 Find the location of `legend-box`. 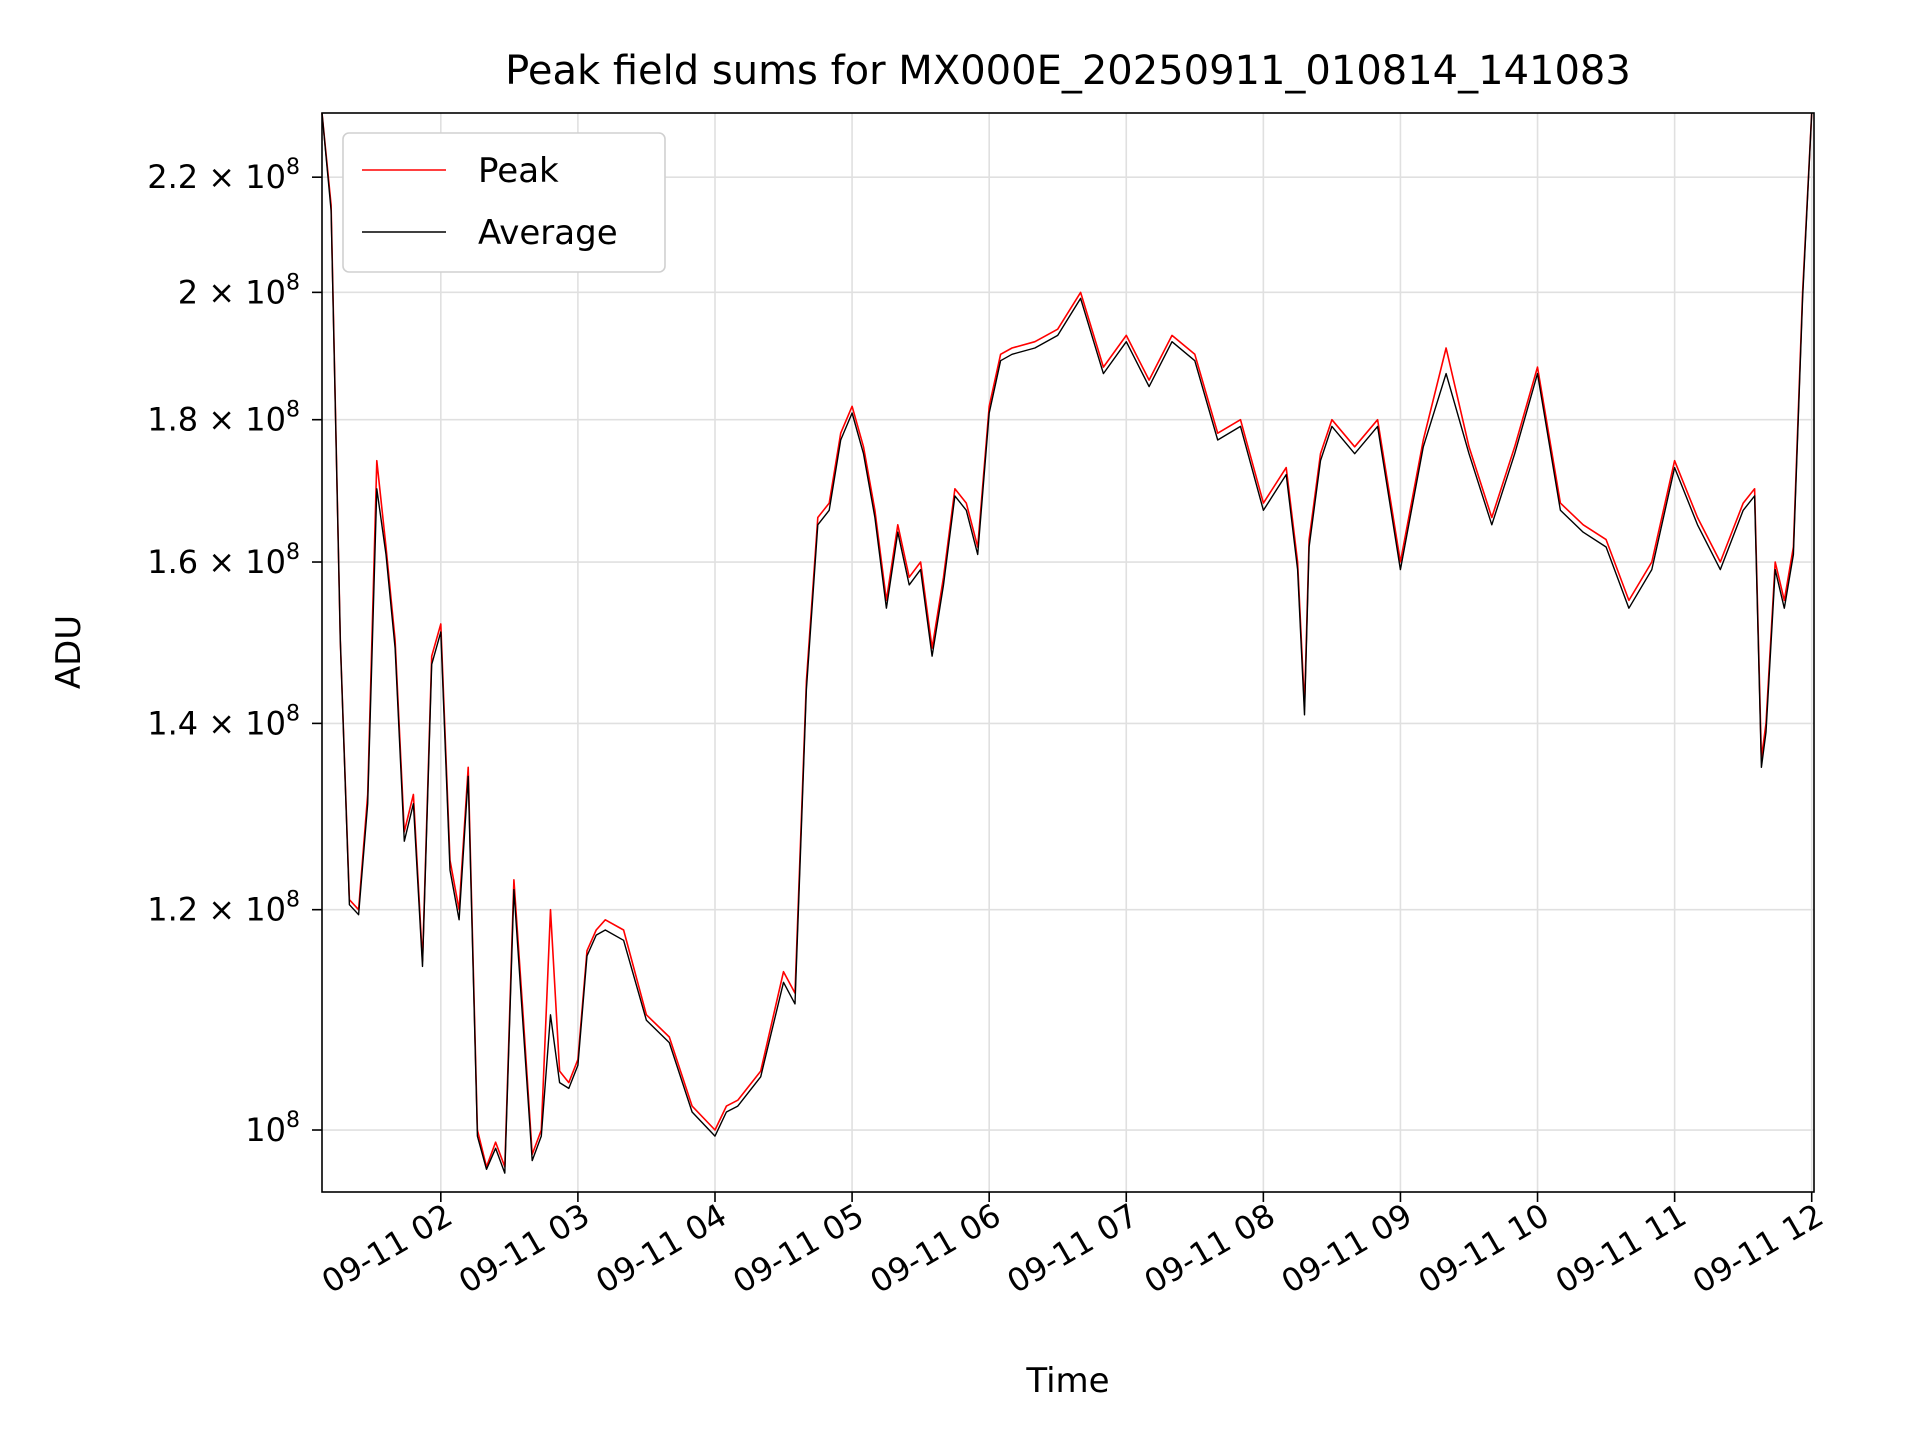

legend-box is located at coordinates (504, 202).